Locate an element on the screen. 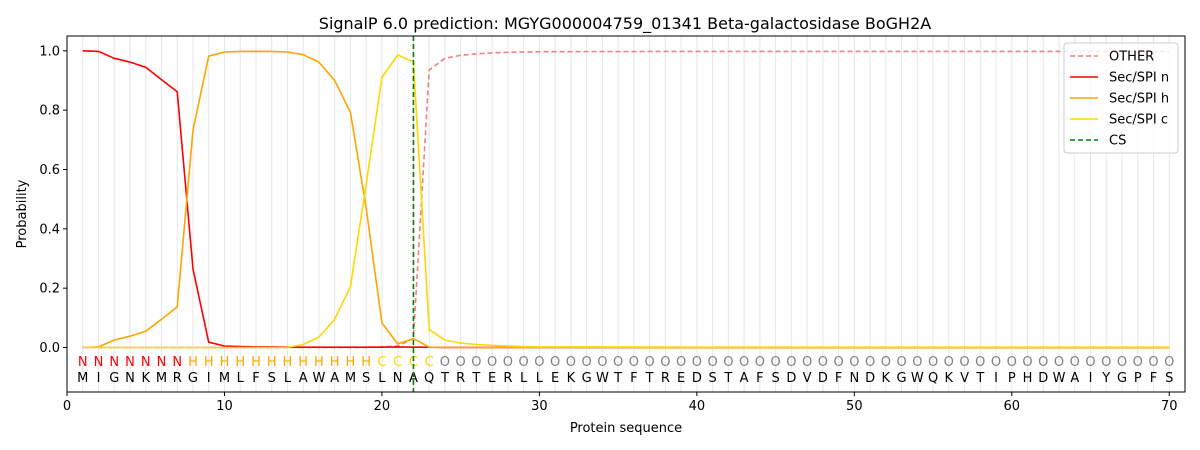  residue-label: V is located at coordinates (807, 378).